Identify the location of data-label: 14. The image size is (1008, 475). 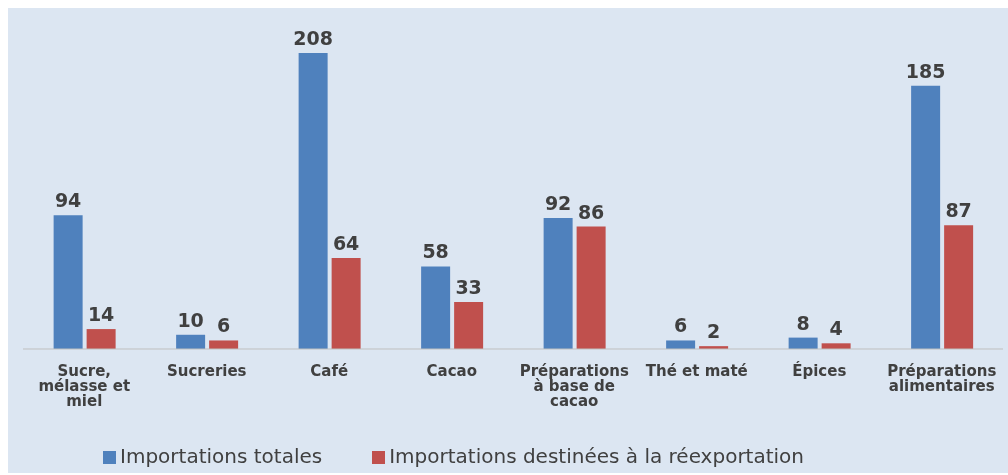
(101, 314).